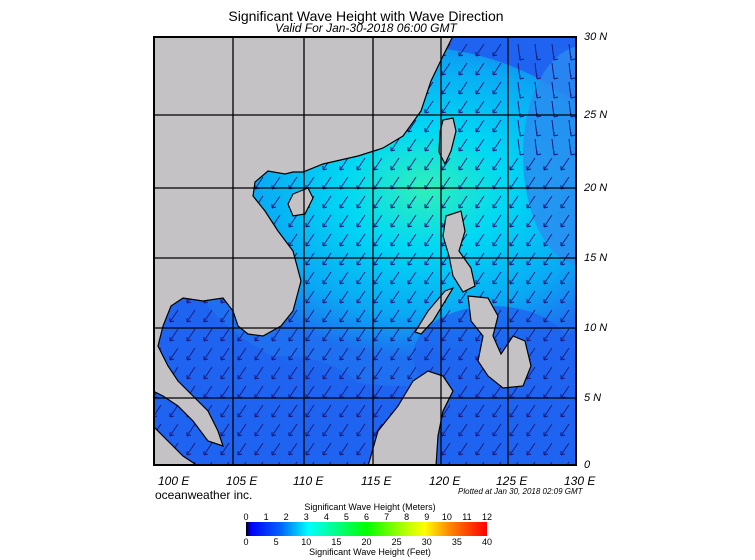  Describe the element at coordinates (174, 481) in the screenshot. I see `lon-label: 100 E` at that location.